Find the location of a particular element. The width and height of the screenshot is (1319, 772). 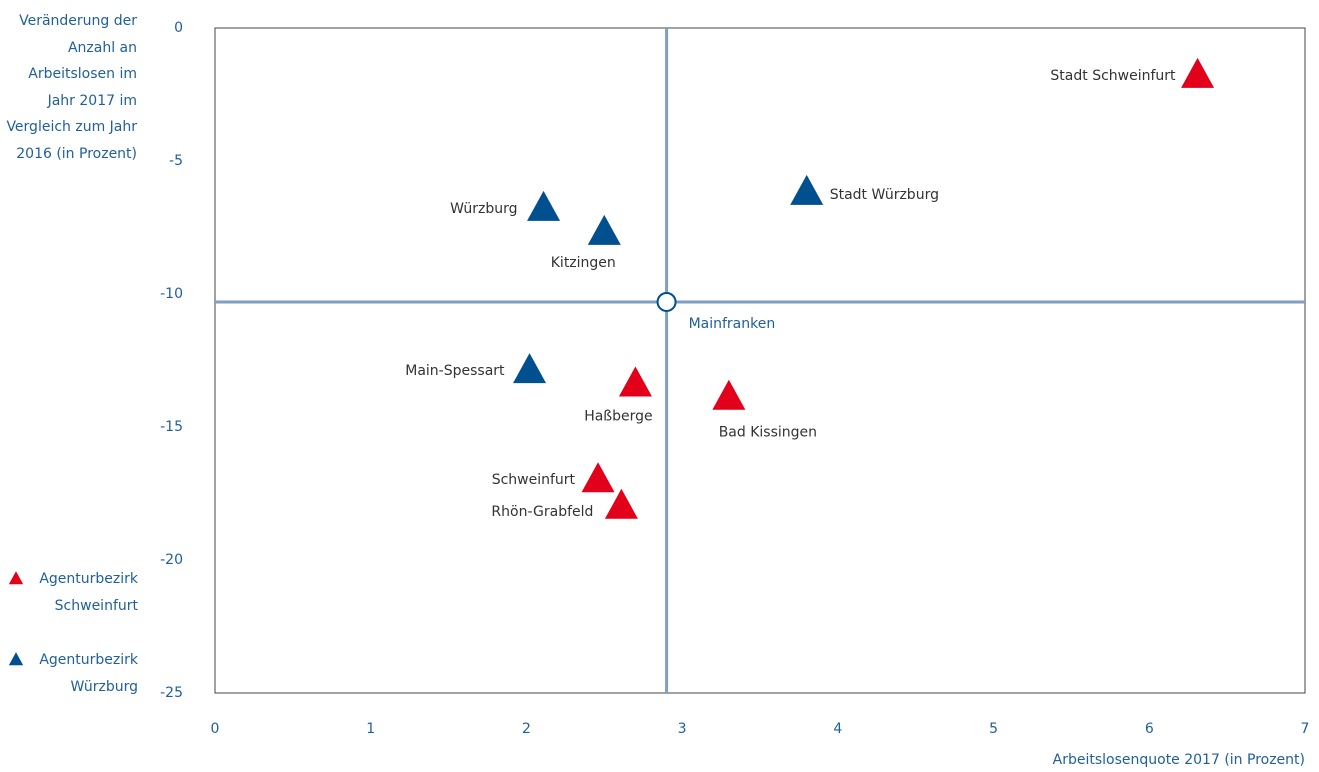

reference-point is located at coordinates (666, 301).